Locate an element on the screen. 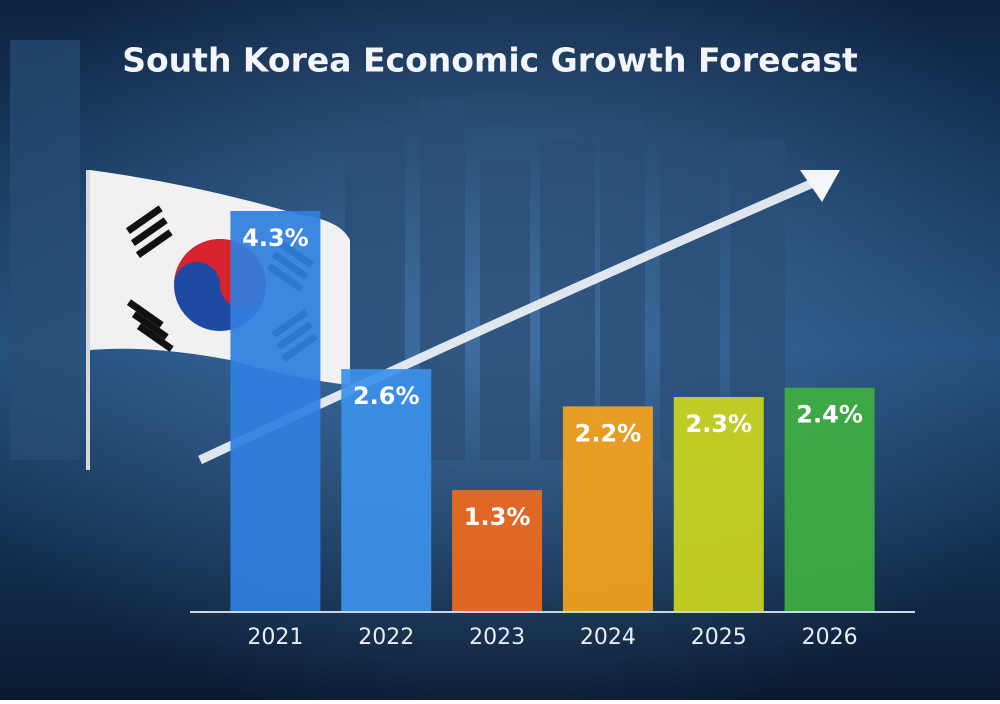 Image resolution: width=1000 pixels, height=704 pixels. x-tick-label: 2024 is located at coordinates (608, 637).